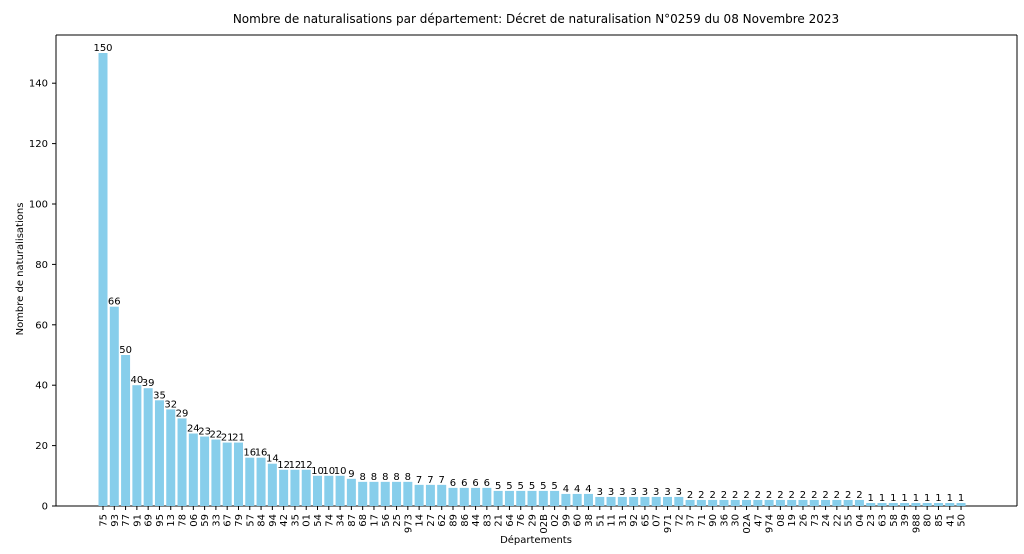 This screenshot has height=554, width=1024. What do you see at coordinates (205, 520) in the screenshot?
I see `x-tick-label: 59` at bounding box center [205, 520].